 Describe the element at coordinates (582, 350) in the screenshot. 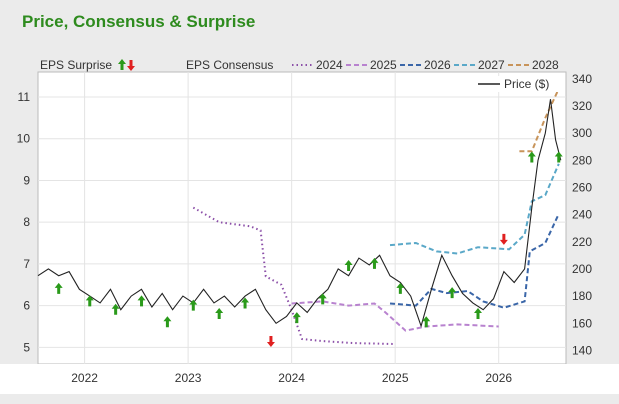

I see `right-tick-label: 140` at that location.